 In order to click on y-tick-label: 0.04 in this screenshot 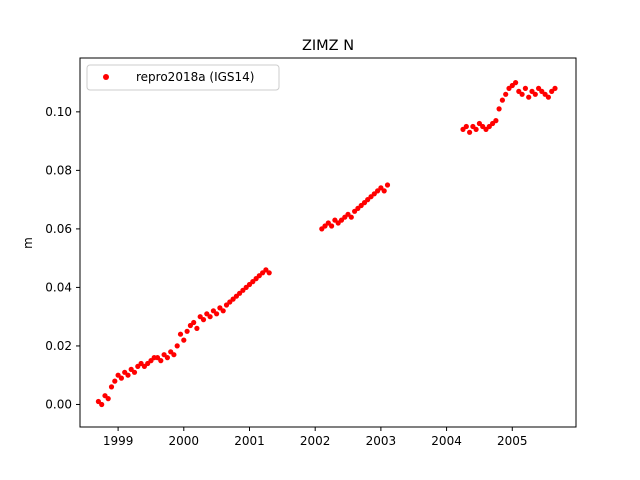, I will do `click(58, 287)`.